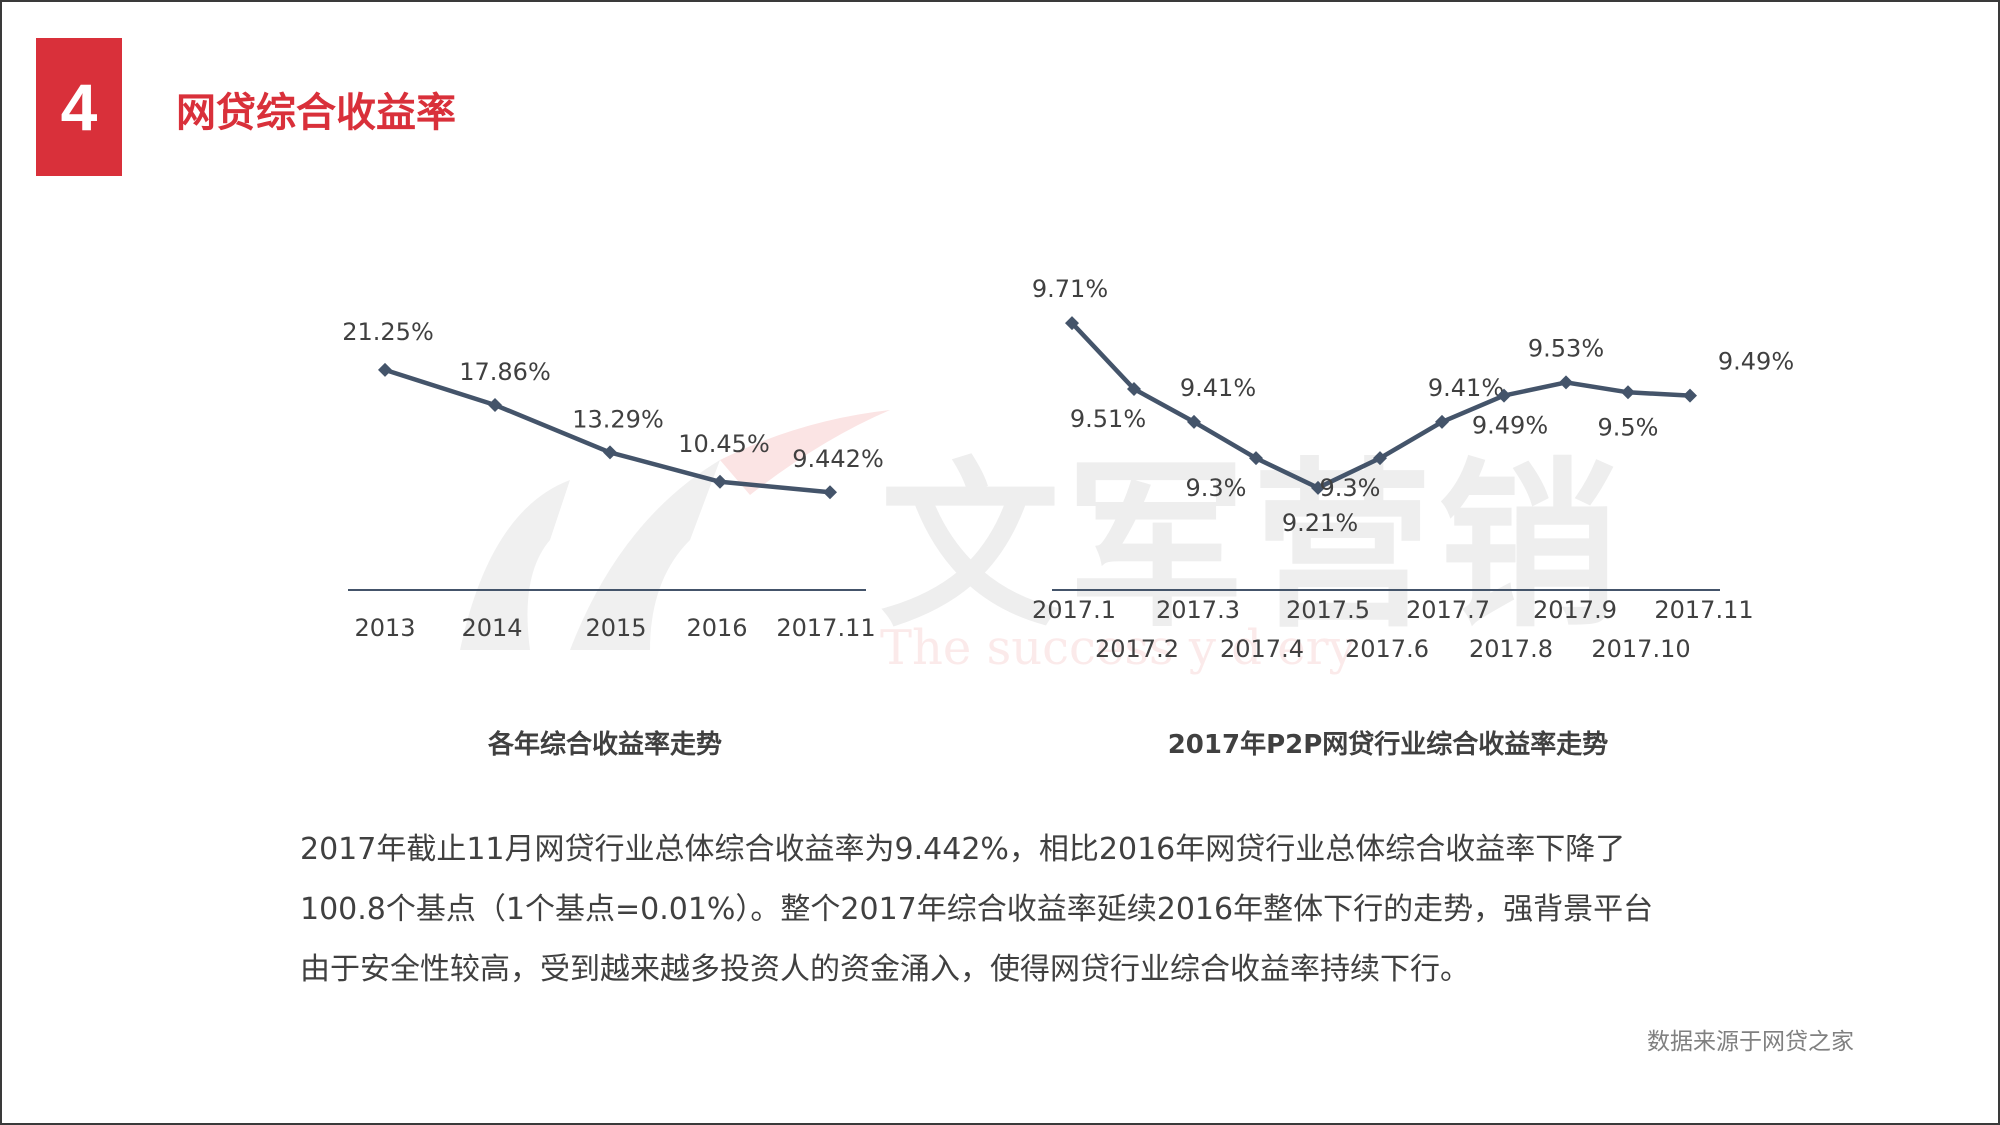 The image size is (2000, 1125). What do you see at coordinates (1328, 610) in the screenshot?
I see `tick-label: 2017.5` at bounding box center [1328, 610].